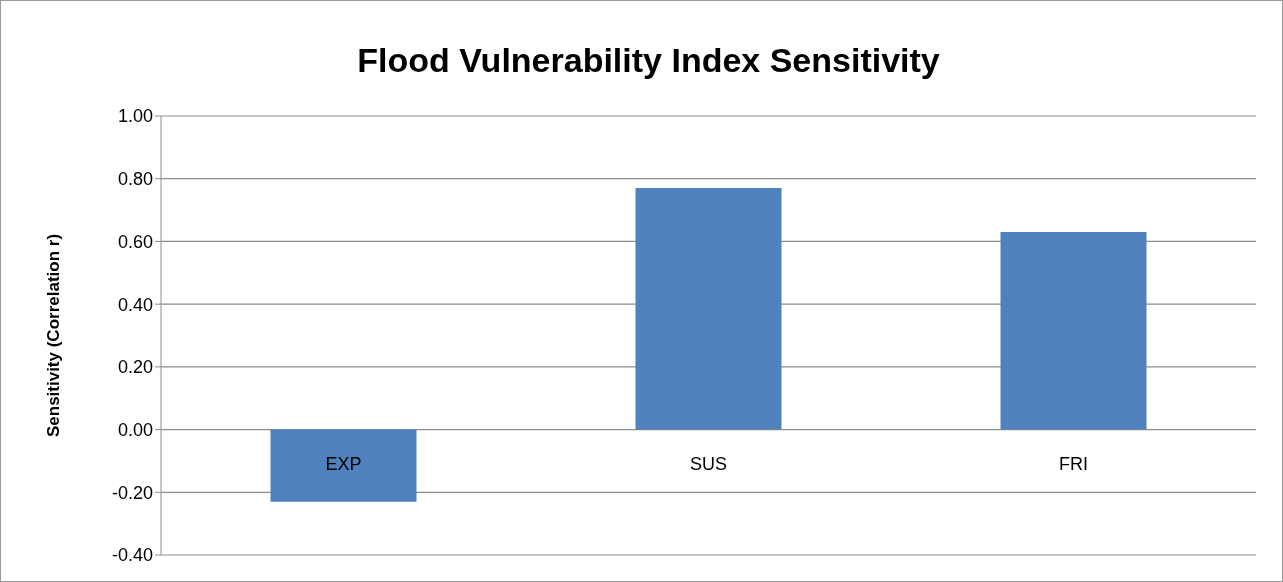 This screenshot has width=1283, height=582. What do you see at coordinates (1073, 463) in the screenshot?
I see `x-tick-label: FRI` at bounding box center [1073, 463].